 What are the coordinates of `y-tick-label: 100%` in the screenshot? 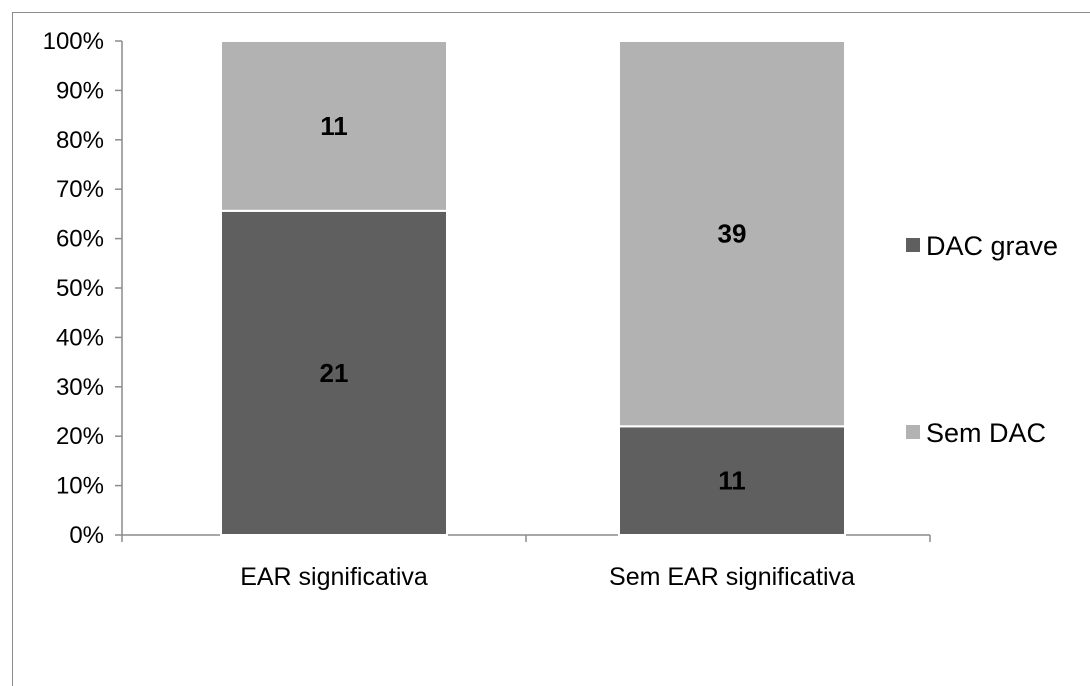 It's located at (73, 41).